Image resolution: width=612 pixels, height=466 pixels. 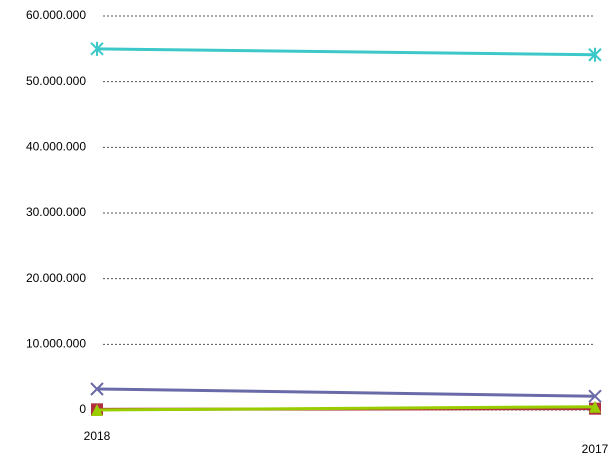 What do you see at coordinates (56, 344) in the screenshot?
I see `y-tick-label: 10.000.000` at bounding box center [56, 344].